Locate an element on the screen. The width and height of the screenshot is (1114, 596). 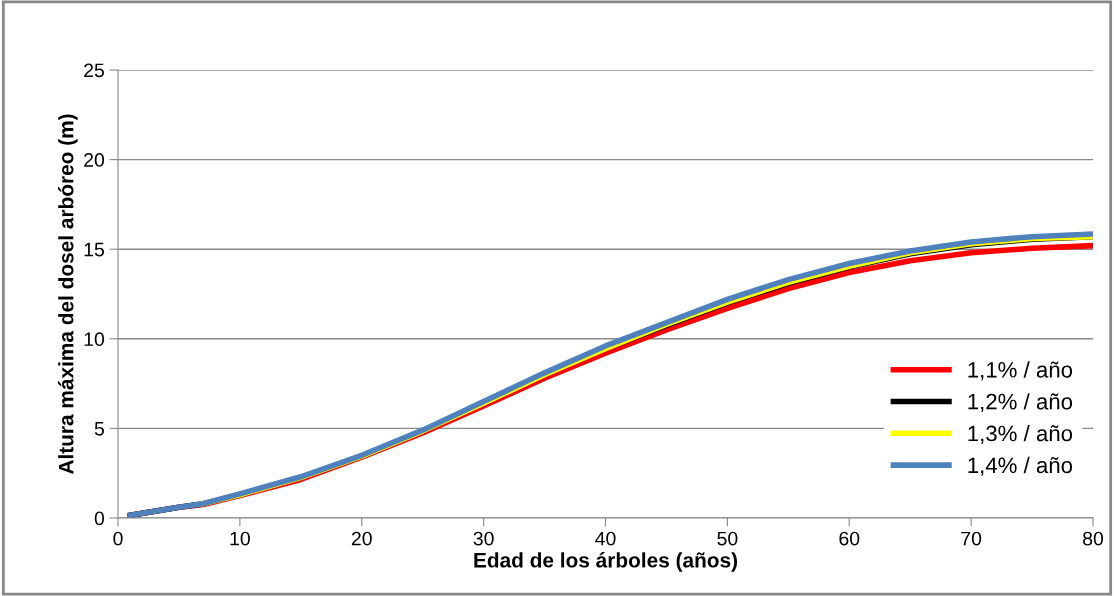
x-tick-label: 50 is located at coordinates (727, 538).